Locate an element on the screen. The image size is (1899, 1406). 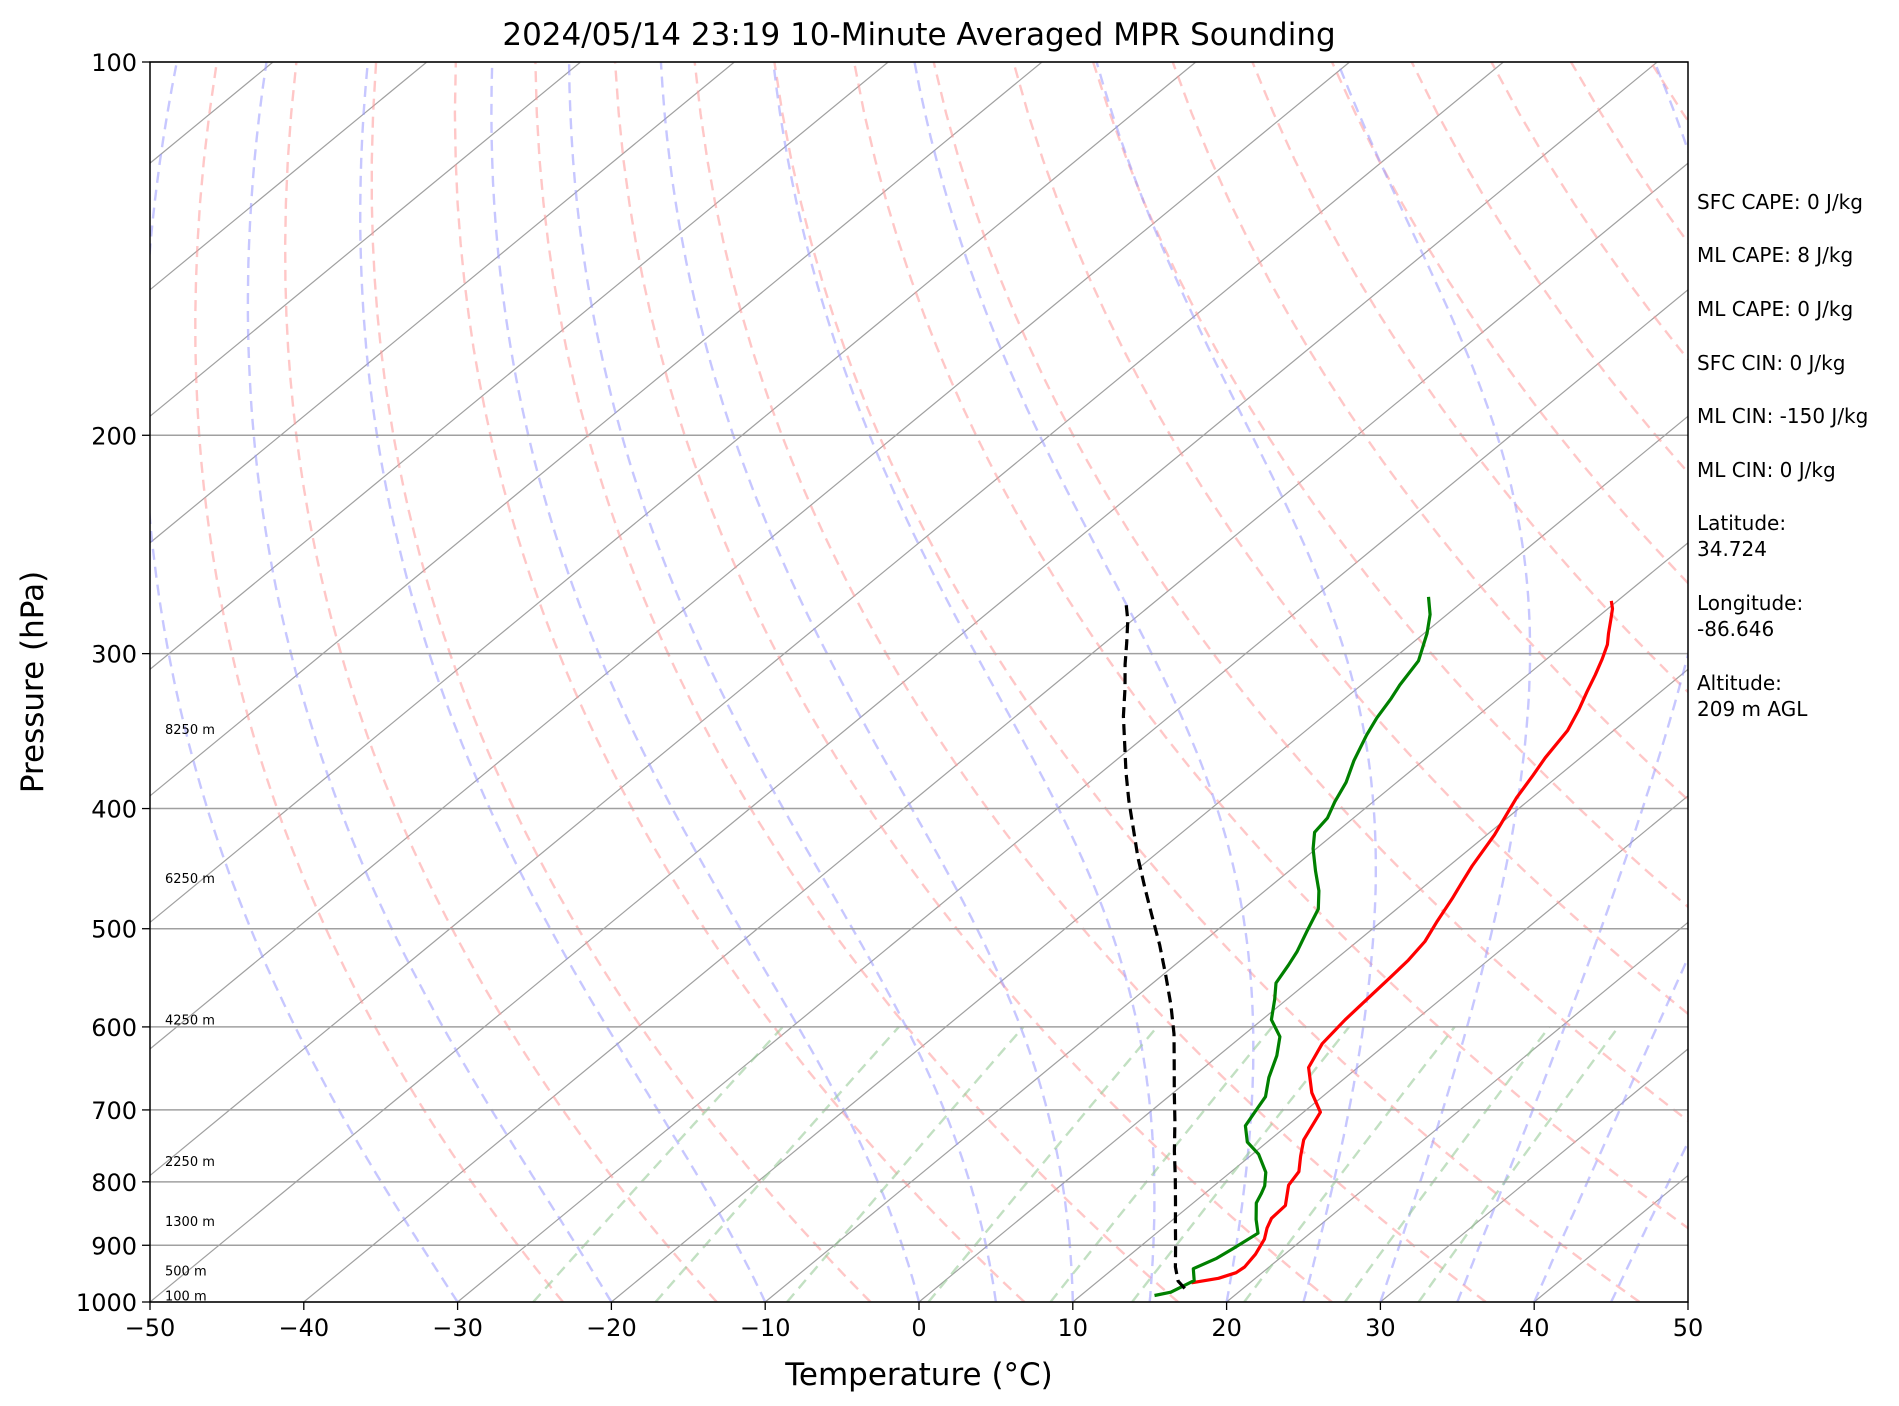
y-tick-label: 100 is located at coordinates (114, 63).